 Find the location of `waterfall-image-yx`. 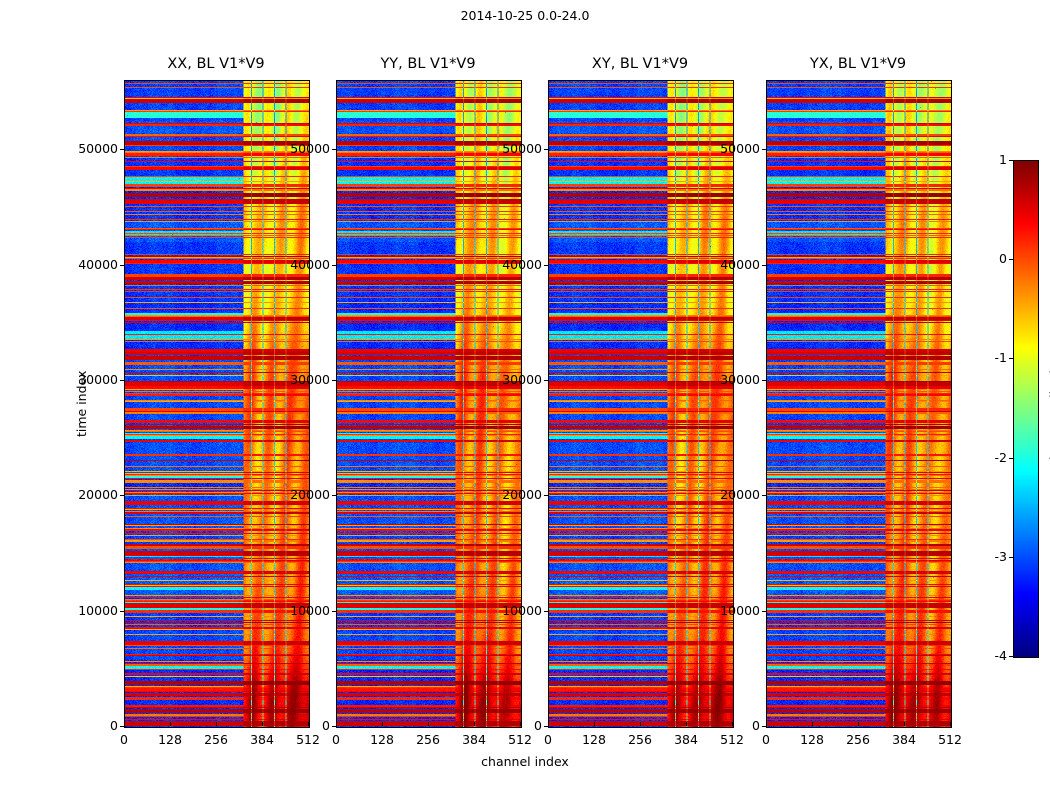

waterfall-image-yx is located at coordinates (859, 404).